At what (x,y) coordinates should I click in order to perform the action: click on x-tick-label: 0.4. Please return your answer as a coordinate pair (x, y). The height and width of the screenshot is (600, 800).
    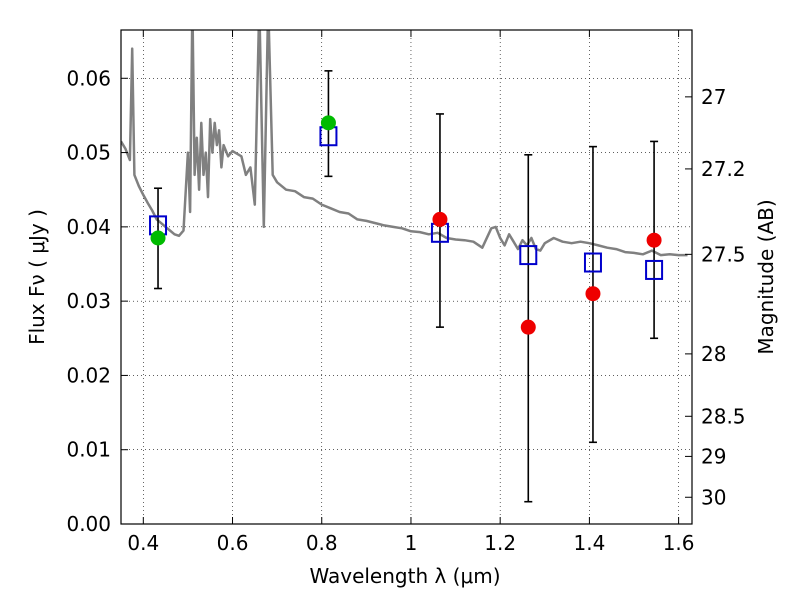
    Looking at the image, I should click on (143, 543).